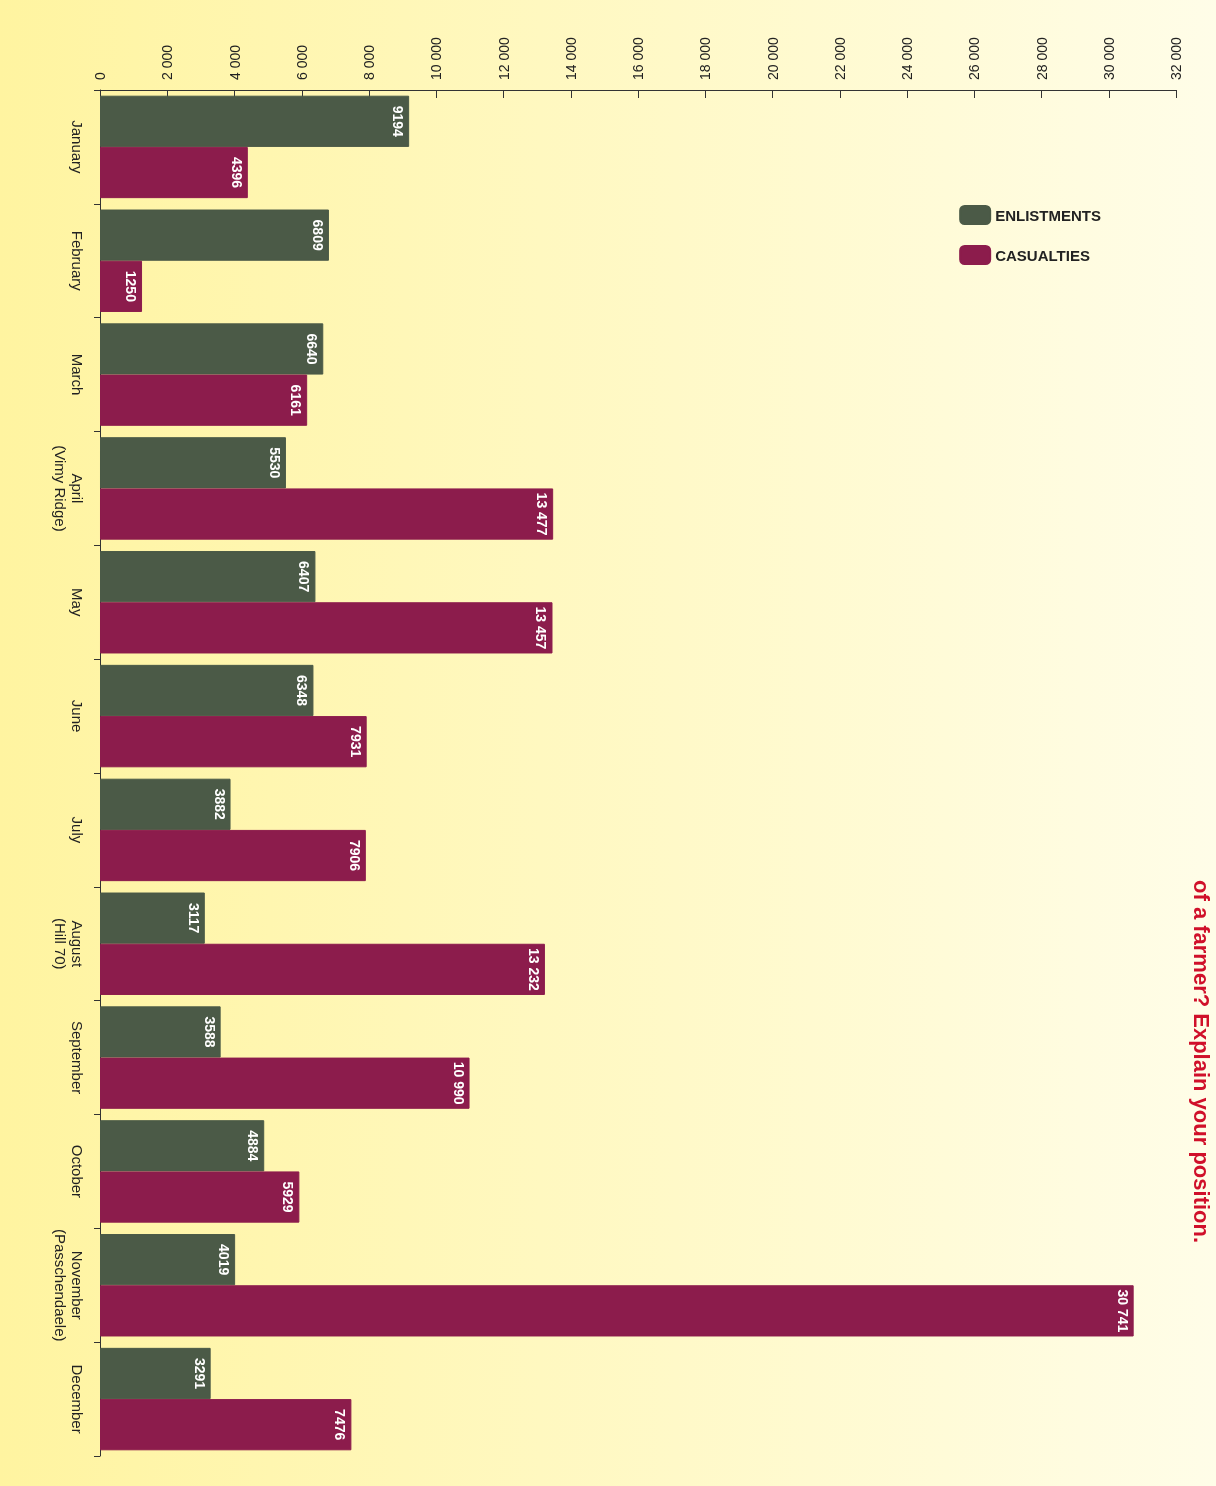 Image resolution: width=1216 pixels, height=1486 pixels. I want to click on data-label: 1250, so click(131, 286).